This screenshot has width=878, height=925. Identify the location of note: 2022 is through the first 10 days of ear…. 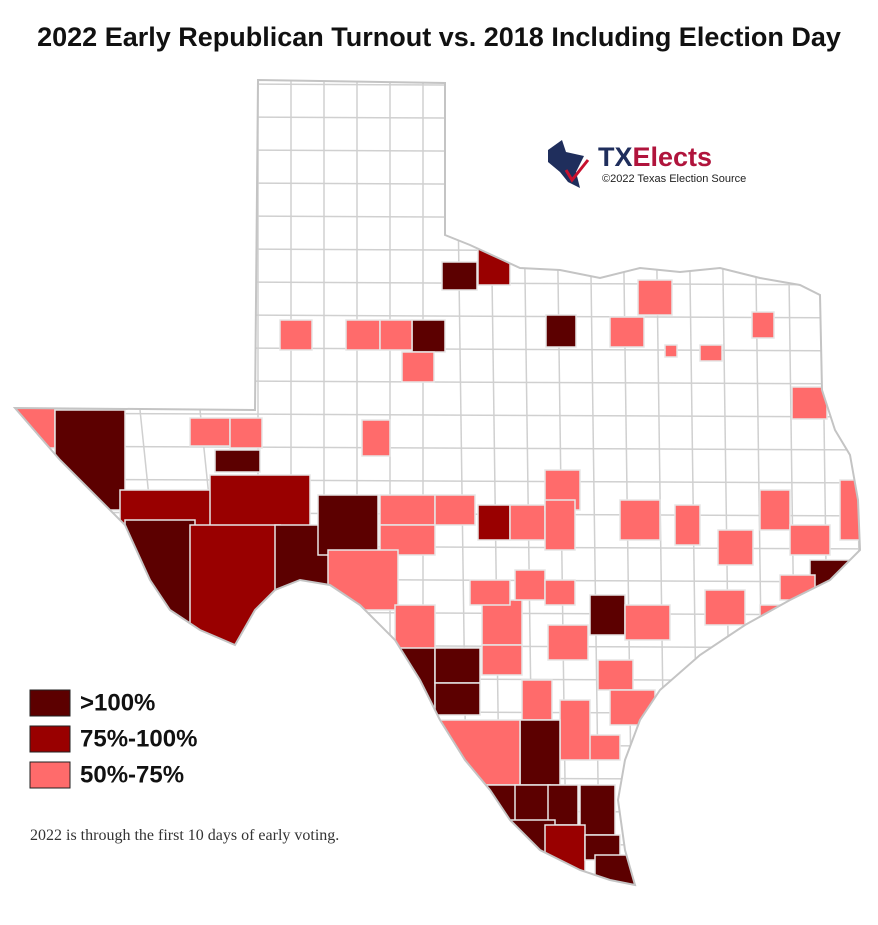
(184, 835).